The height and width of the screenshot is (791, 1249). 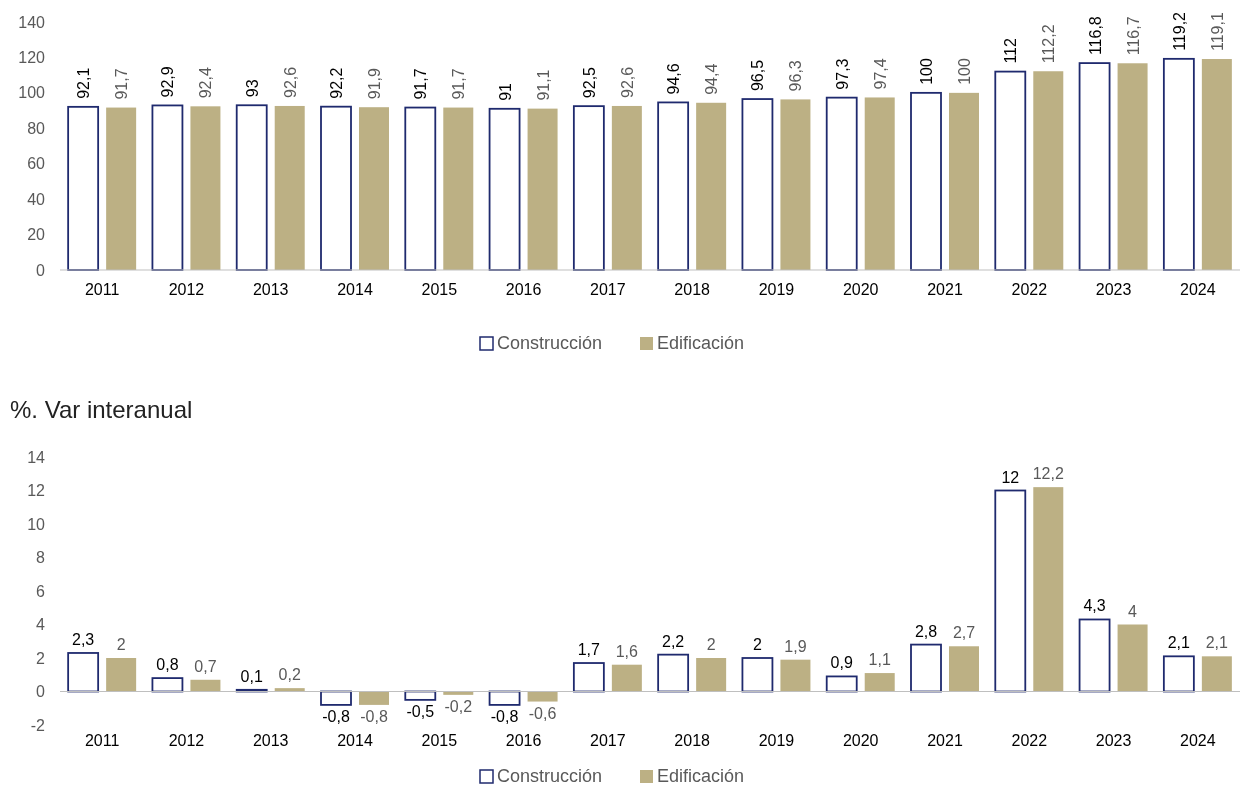 I want to click on data-label: 1,1, so click(x=879, y=660).